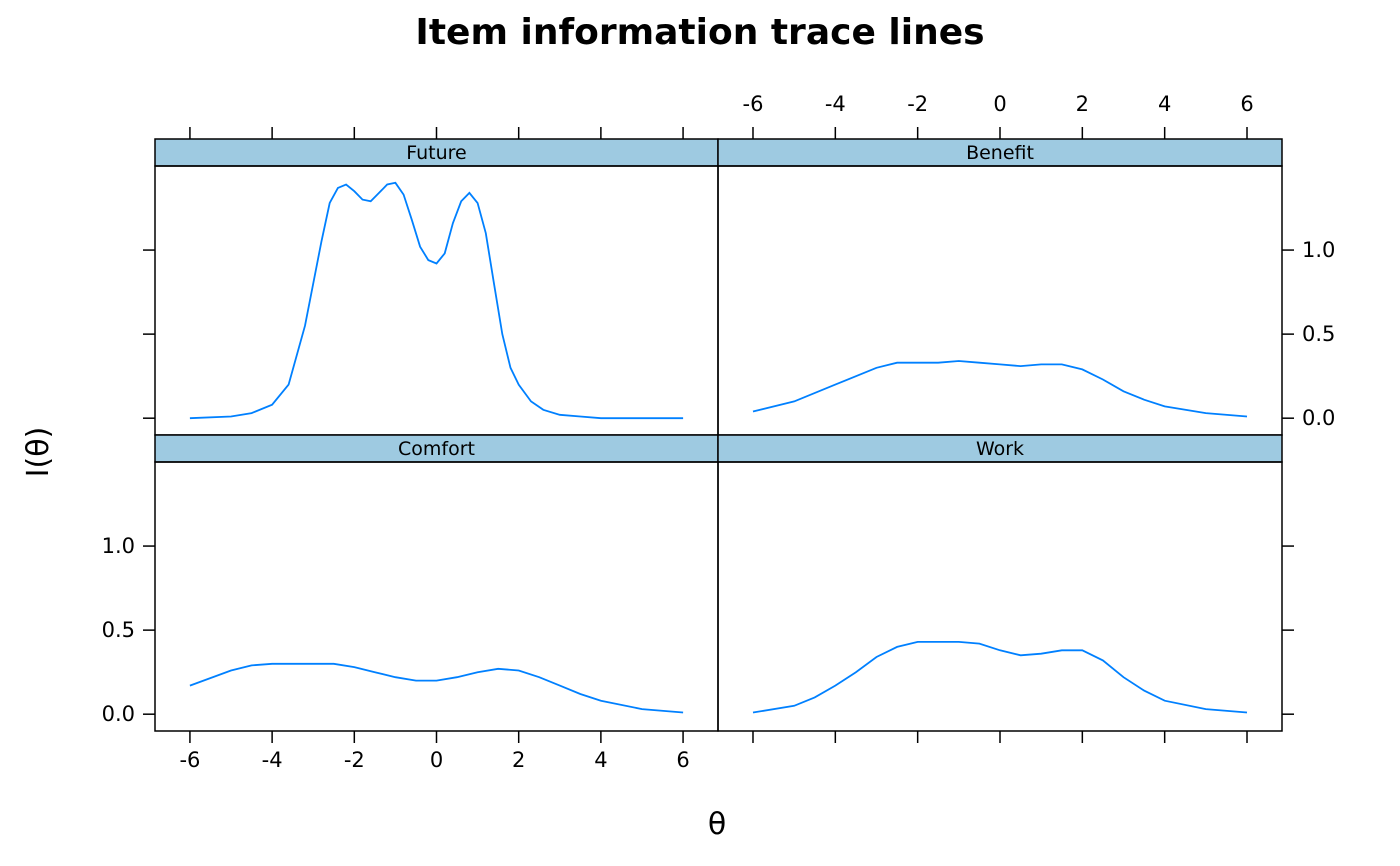 This screenshot has height=866, width=1400. I want to click on strip-label-comfort: Comfort, so click(436, 449).